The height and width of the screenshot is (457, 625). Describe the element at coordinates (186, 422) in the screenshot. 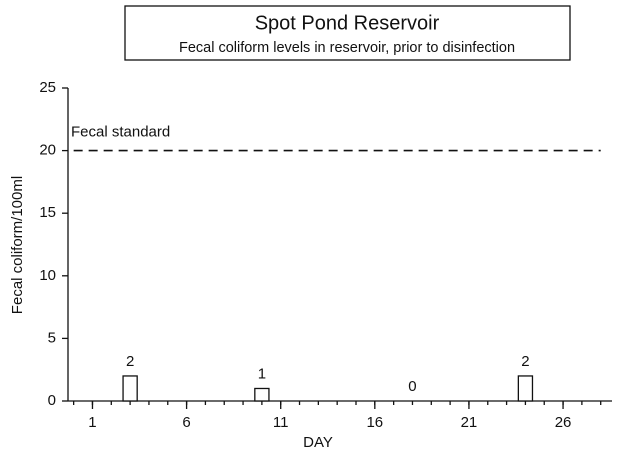

I see `x-tick-label: 6` at that location.